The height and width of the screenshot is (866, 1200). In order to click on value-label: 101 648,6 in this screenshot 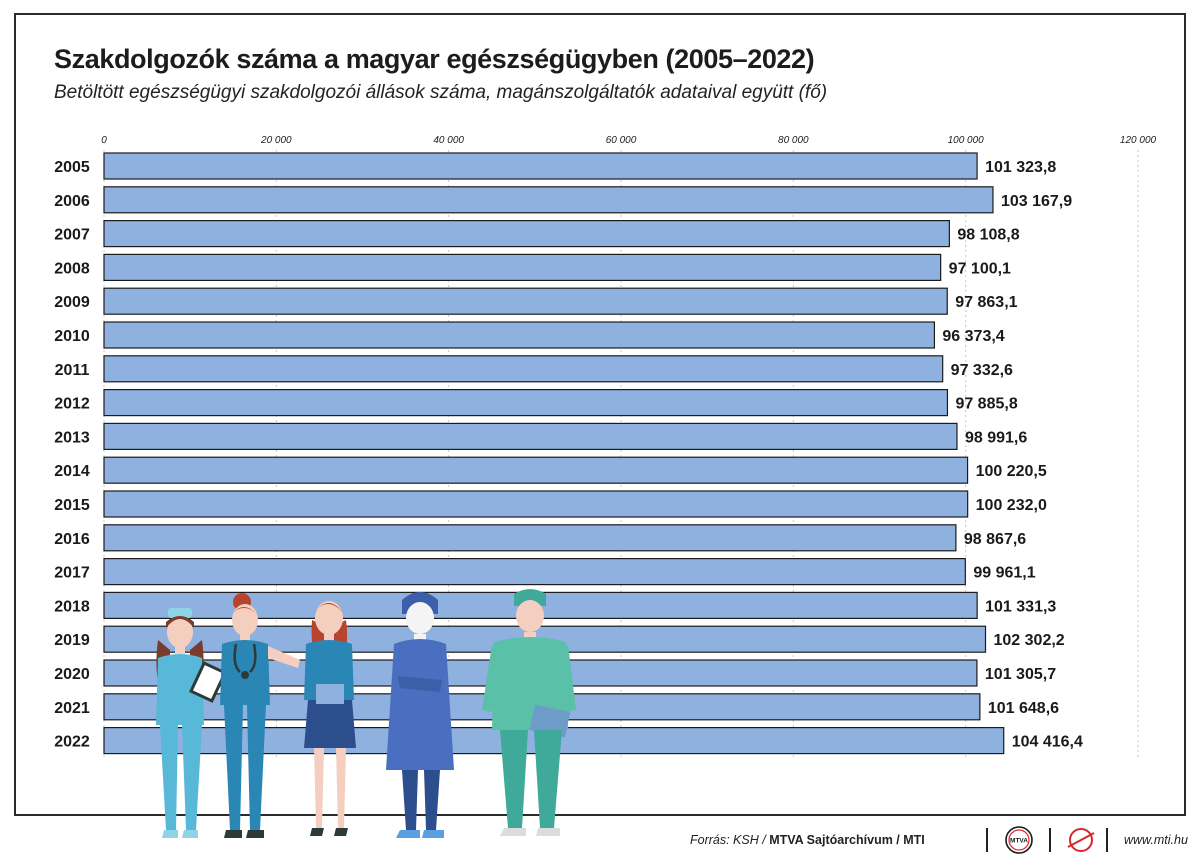, I will do `click(1023, 708)`.